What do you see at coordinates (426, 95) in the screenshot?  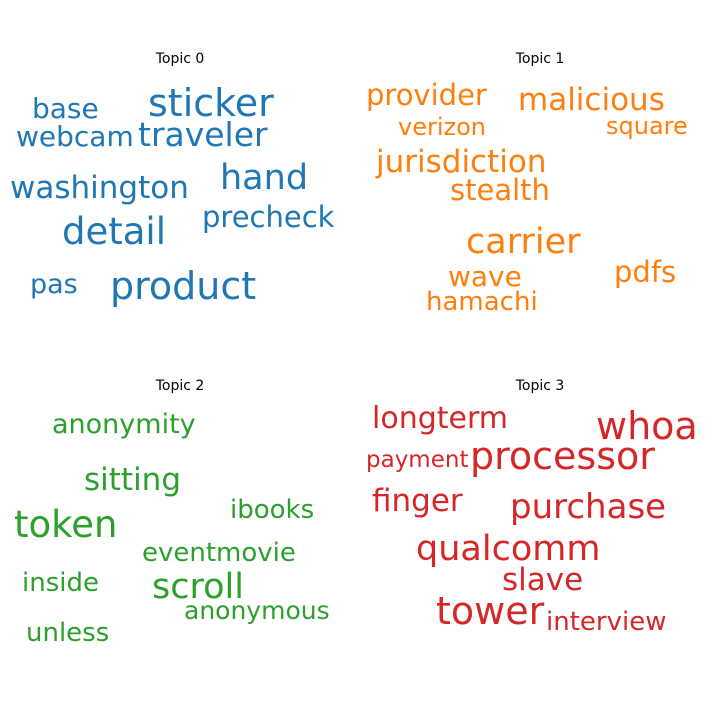 I see `word-provider: provider` at bounding box center [426, 95].